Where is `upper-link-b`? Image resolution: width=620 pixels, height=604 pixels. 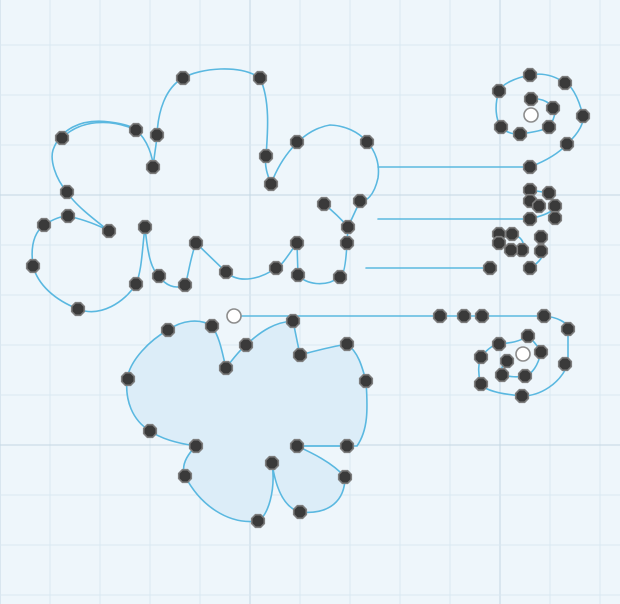 upper-link-b is located at coordinates (99, 130).